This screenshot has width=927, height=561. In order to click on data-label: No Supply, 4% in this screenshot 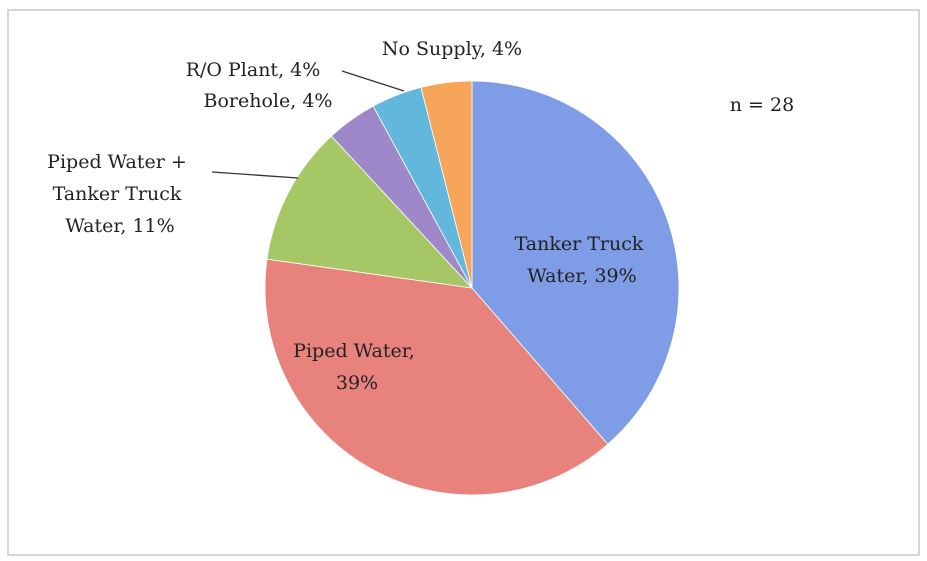, I will do `click(452, 49)`.